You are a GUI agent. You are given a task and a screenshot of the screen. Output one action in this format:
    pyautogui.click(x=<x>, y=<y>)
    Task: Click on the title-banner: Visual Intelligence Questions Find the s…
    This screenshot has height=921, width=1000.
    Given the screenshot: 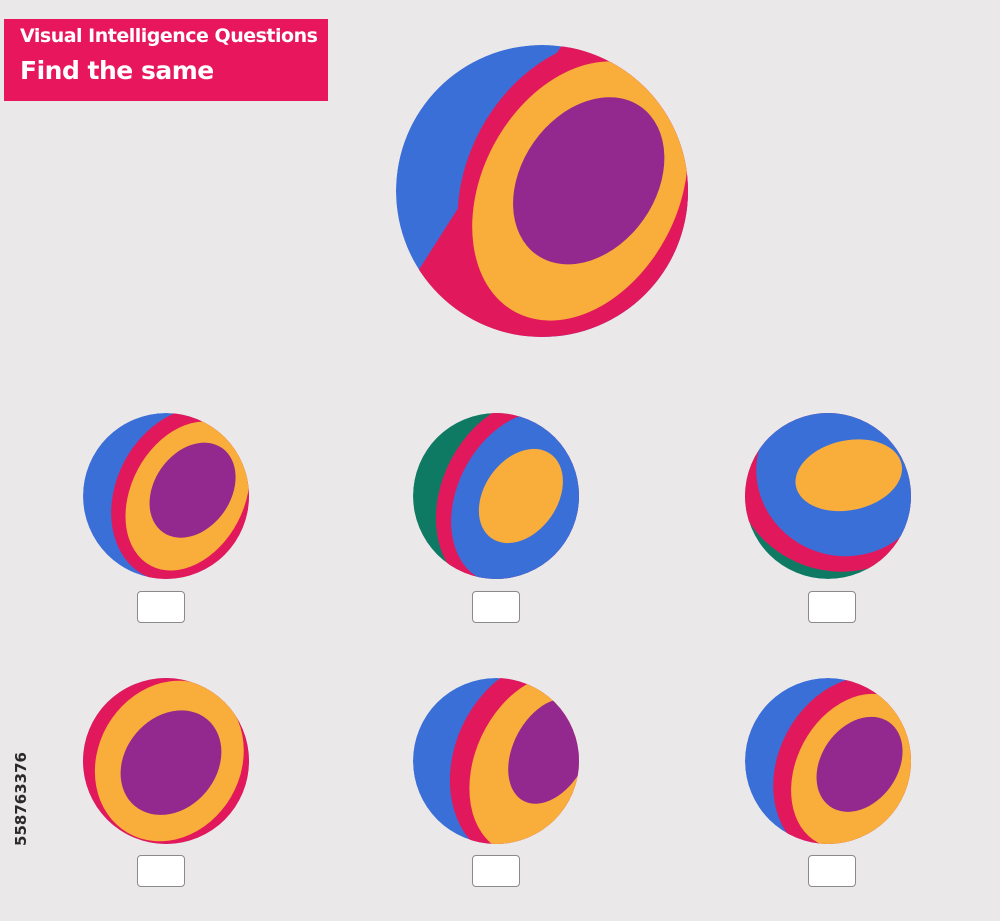 What is the action you would take?
    pyautogui.click(x=166, y=60)
    